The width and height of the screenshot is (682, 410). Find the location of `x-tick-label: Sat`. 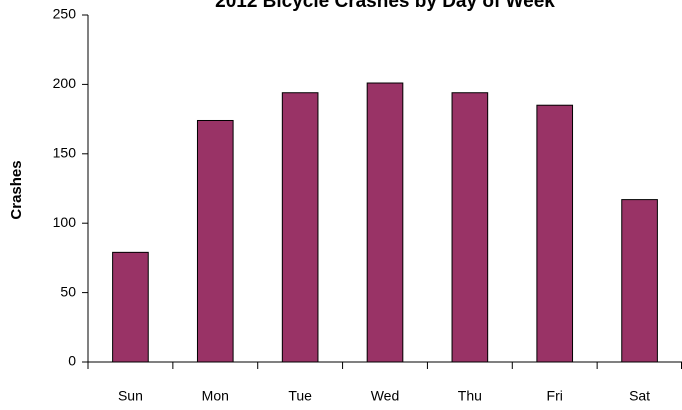

x-tick-label: Sat is located at coordinates (639, 396).